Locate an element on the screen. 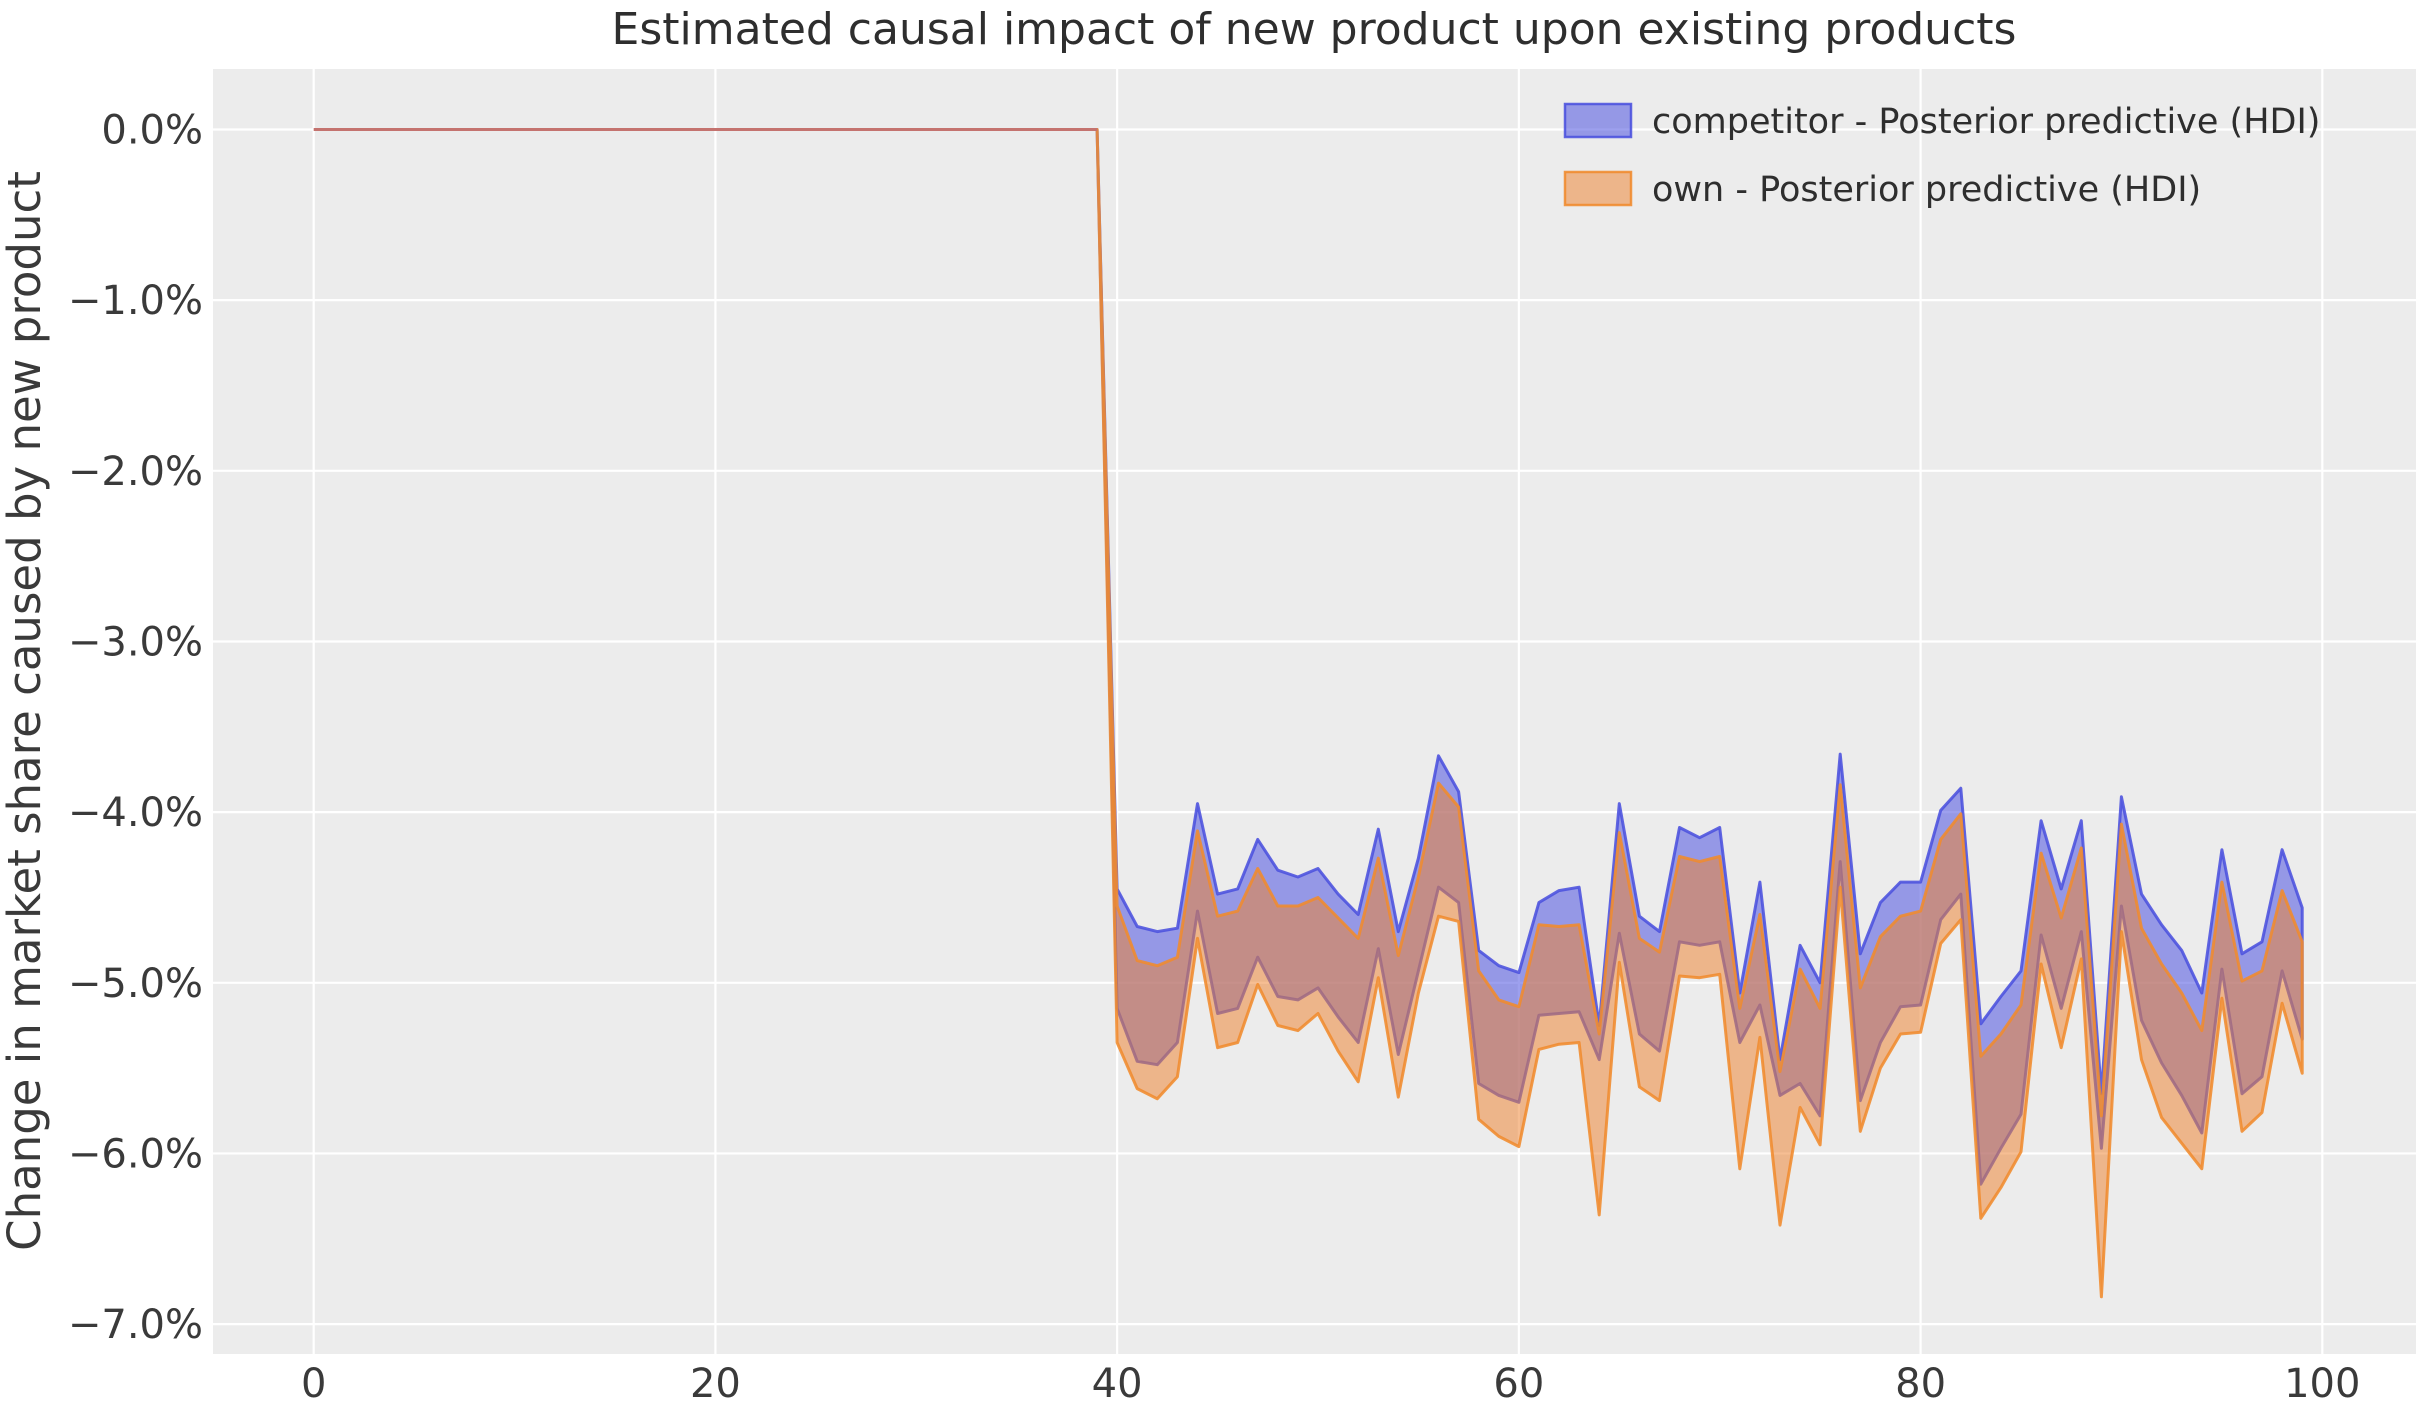  x-tick-labels: 0 20 40 60 80 100 is located at coordinates (1331, 1384).